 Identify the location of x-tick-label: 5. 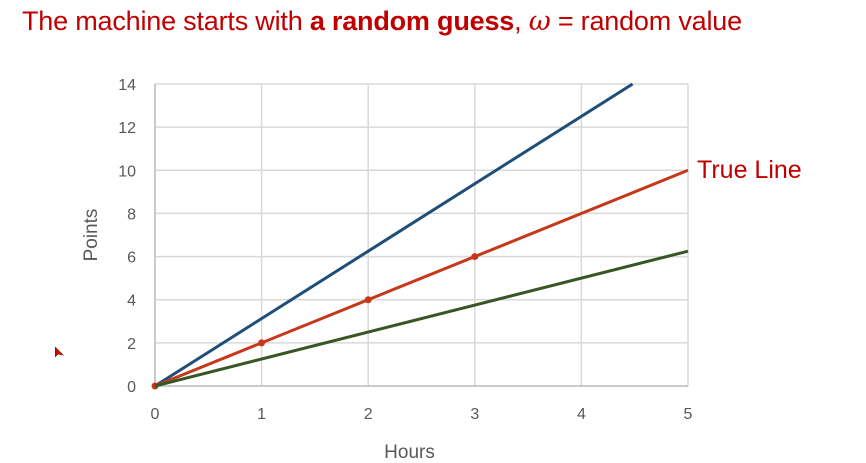
(688, 414).